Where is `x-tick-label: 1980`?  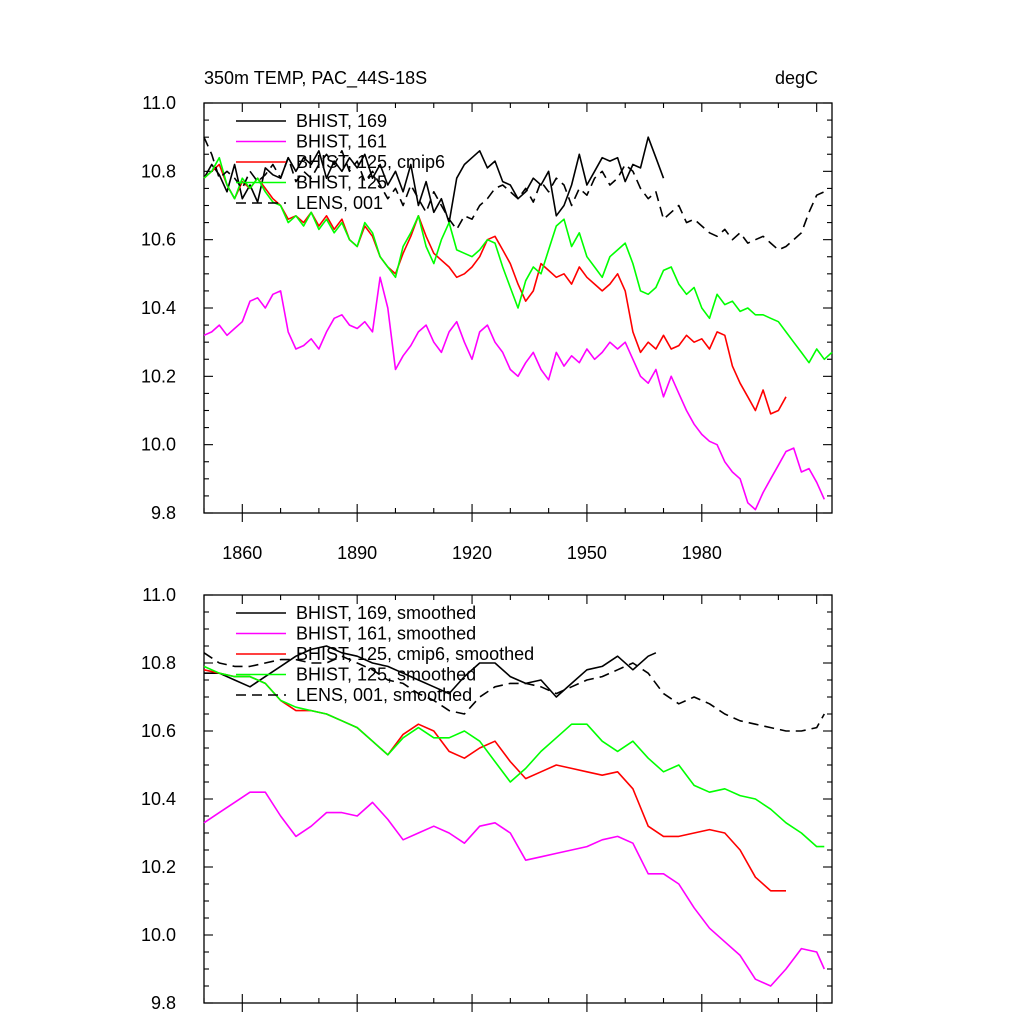 x-tick-label: 1980 is located at coordinates (702, 553).